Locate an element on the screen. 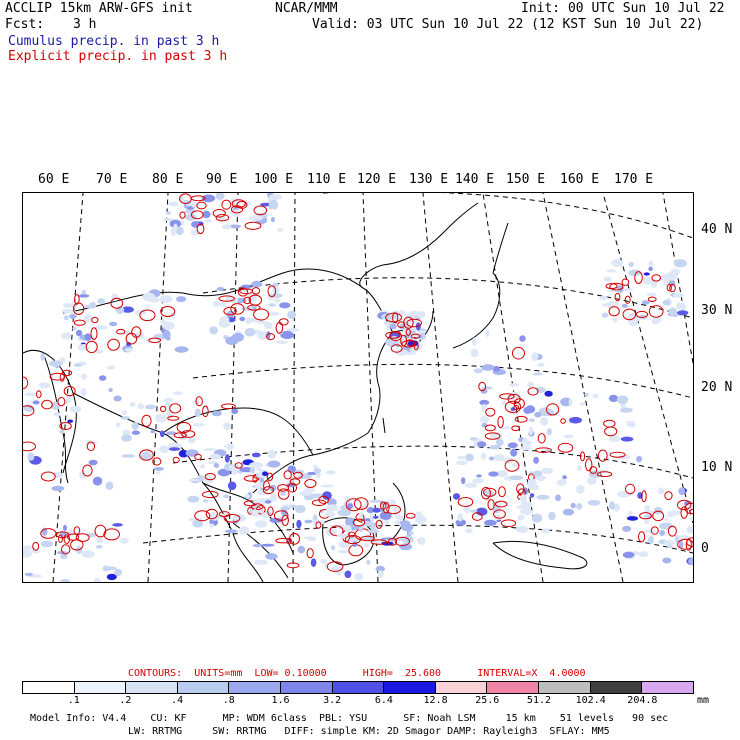 The width and height of the screenshot is (740, 740). color-scale-tick: 3.2 is located at coordinates (332, 700).